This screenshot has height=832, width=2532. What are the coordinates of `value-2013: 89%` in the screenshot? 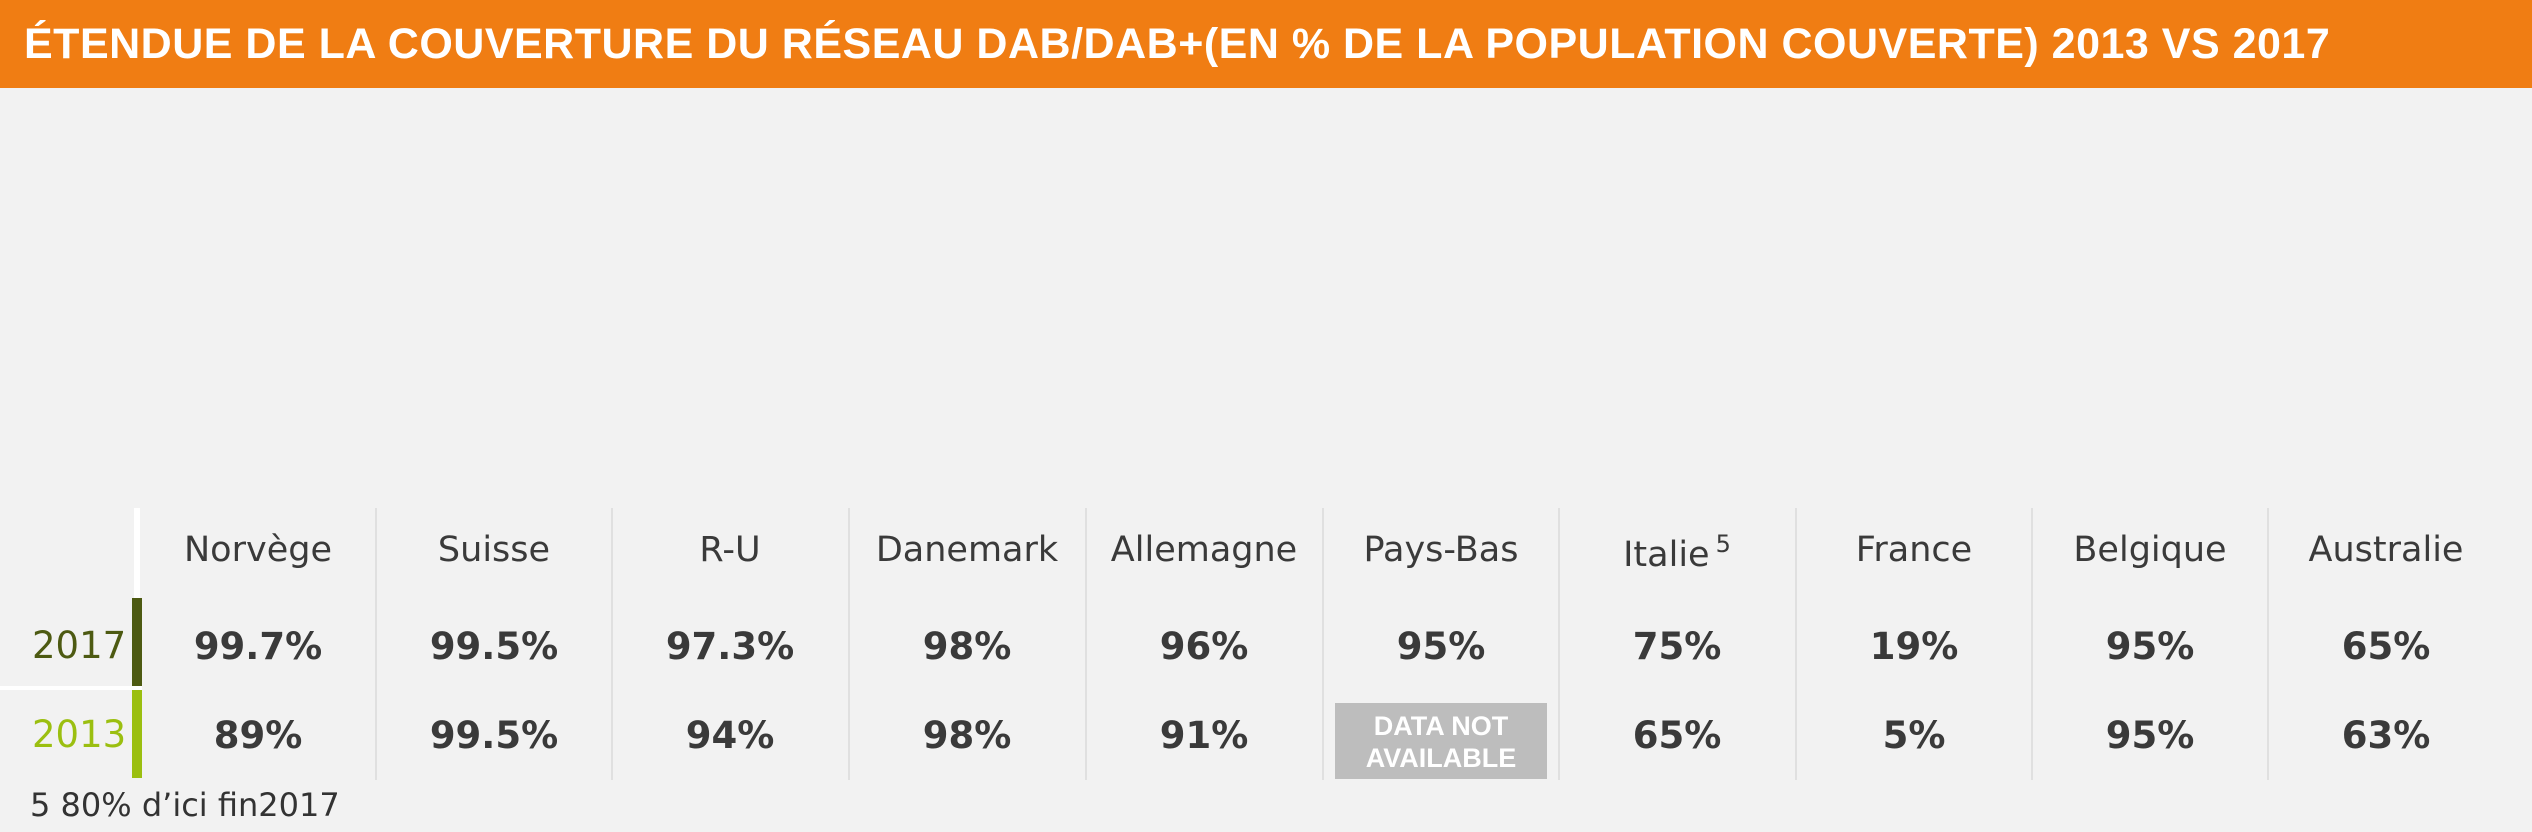 It's located at (258, 735).